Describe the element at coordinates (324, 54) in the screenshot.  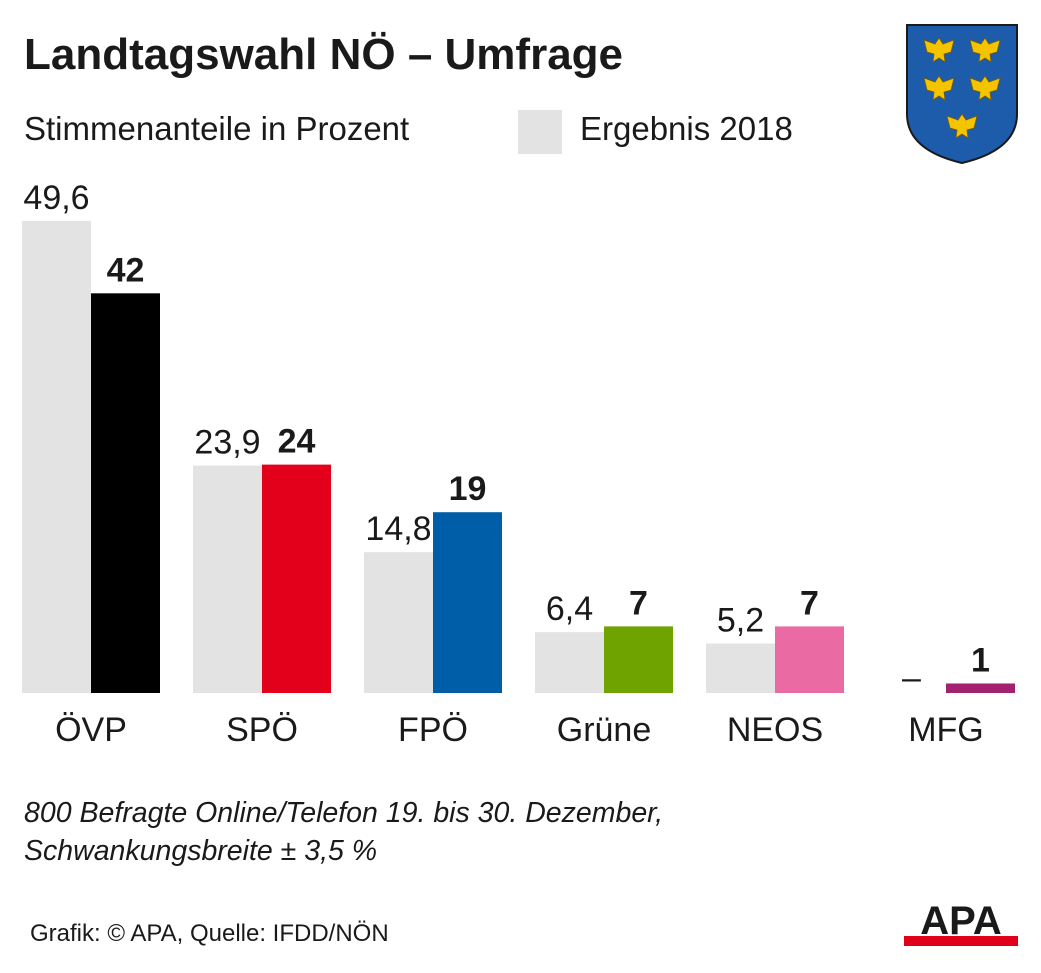
I see `chart-title: Landtagswahl NÖ – Umfrage` at that location.